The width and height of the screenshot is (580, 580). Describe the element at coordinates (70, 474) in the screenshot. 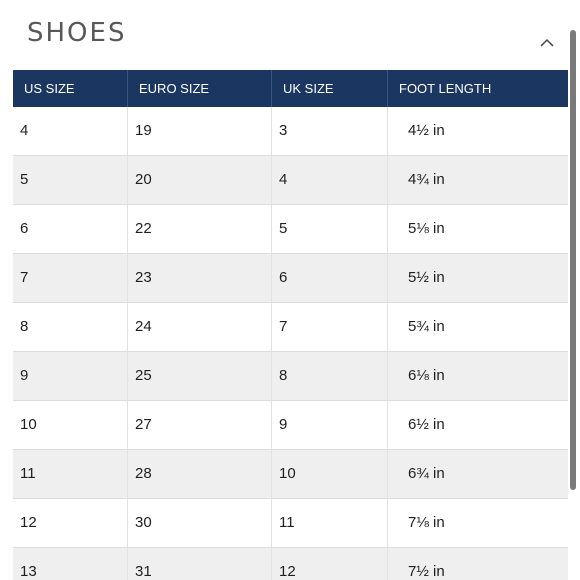

I see `us-size-cell: 11` at that location.